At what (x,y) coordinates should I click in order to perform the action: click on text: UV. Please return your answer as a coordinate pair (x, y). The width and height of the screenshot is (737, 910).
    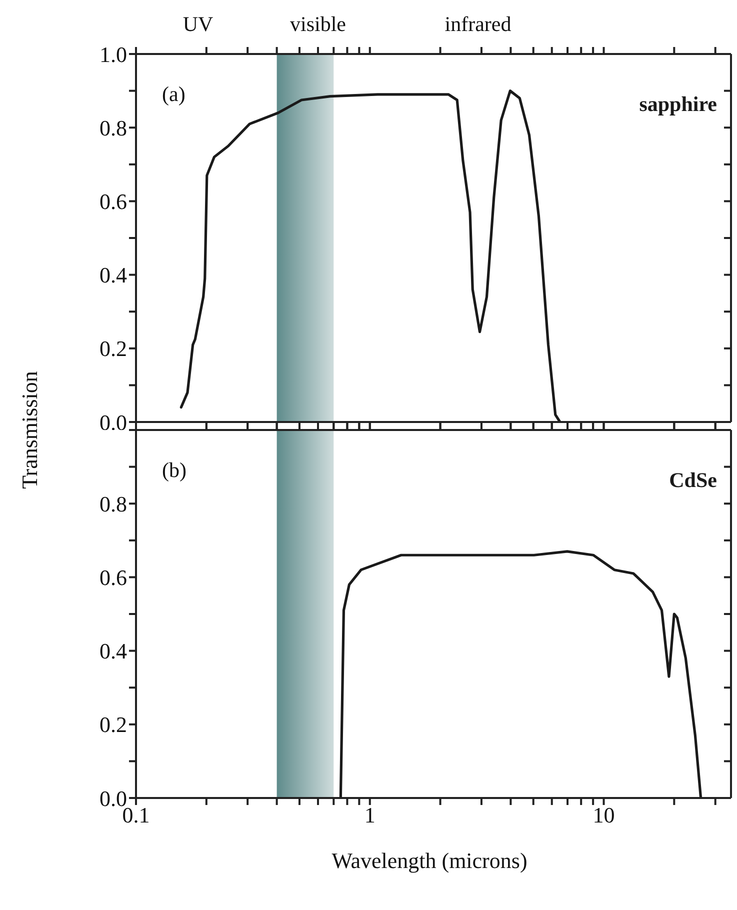
    Looking at the image, I should click on (198, 24).